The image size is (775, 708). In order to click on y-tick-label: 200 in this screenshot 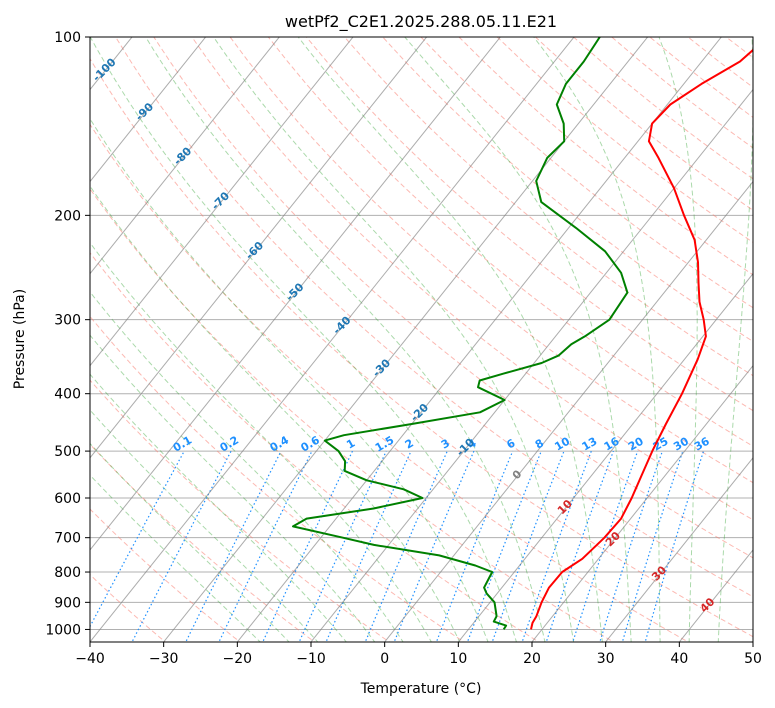, I will do `click(67, 216)`.